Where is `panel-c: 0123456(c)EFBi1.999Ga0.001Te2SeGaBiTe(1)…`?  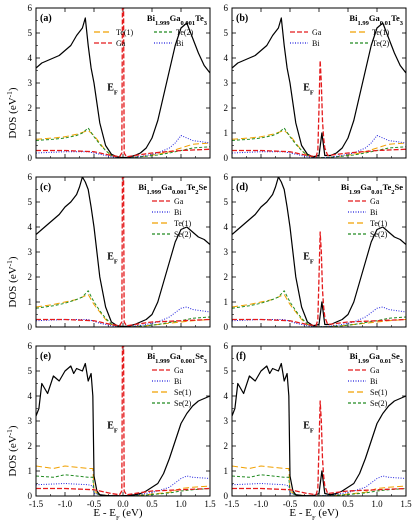 panel-c: 0123456(c)EFBi1.999Ga0.001Te2SeGaBiTe(1)… is located at coordinates (119, 252).